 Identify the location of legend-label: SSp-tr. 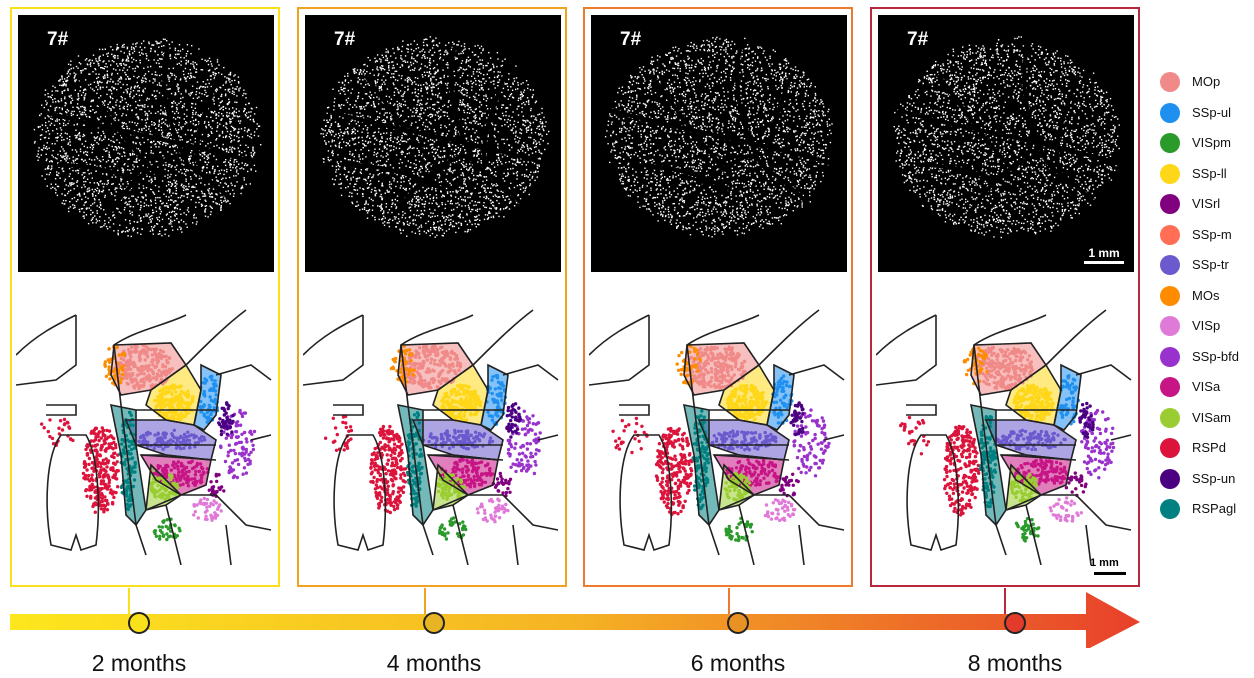
(1210, 264).